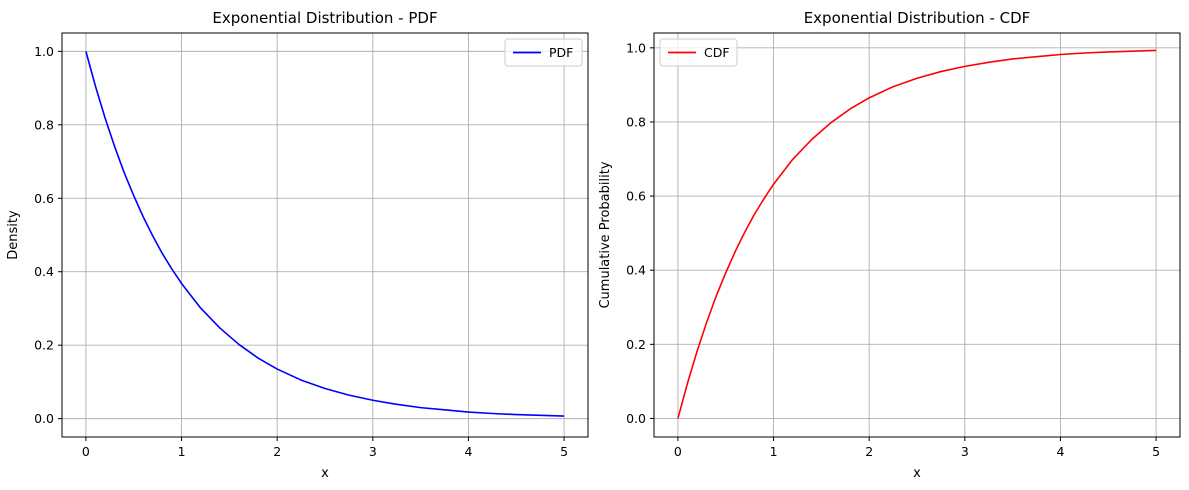 The width and height of the screenshot is (1189, 490). What do you see at coordinates (561, 52) in the screenshot?
I see `legend-label: PDF` at bounding box center [561, 52].